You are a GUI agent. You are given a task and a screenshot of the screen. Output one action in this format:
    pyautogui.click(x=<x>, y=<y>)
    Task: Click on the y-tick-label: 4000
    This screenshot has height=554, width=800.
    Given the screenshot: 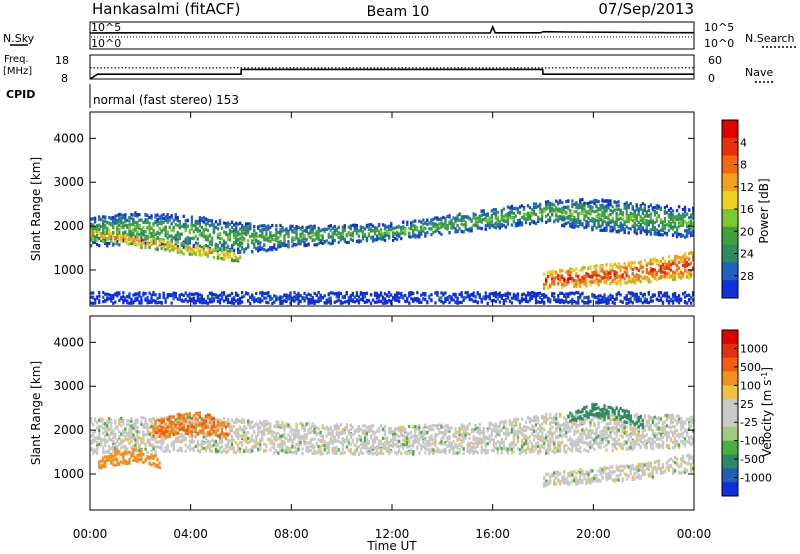 What is the action you would take?
    pyautogui.click(x=68, y=138)
    